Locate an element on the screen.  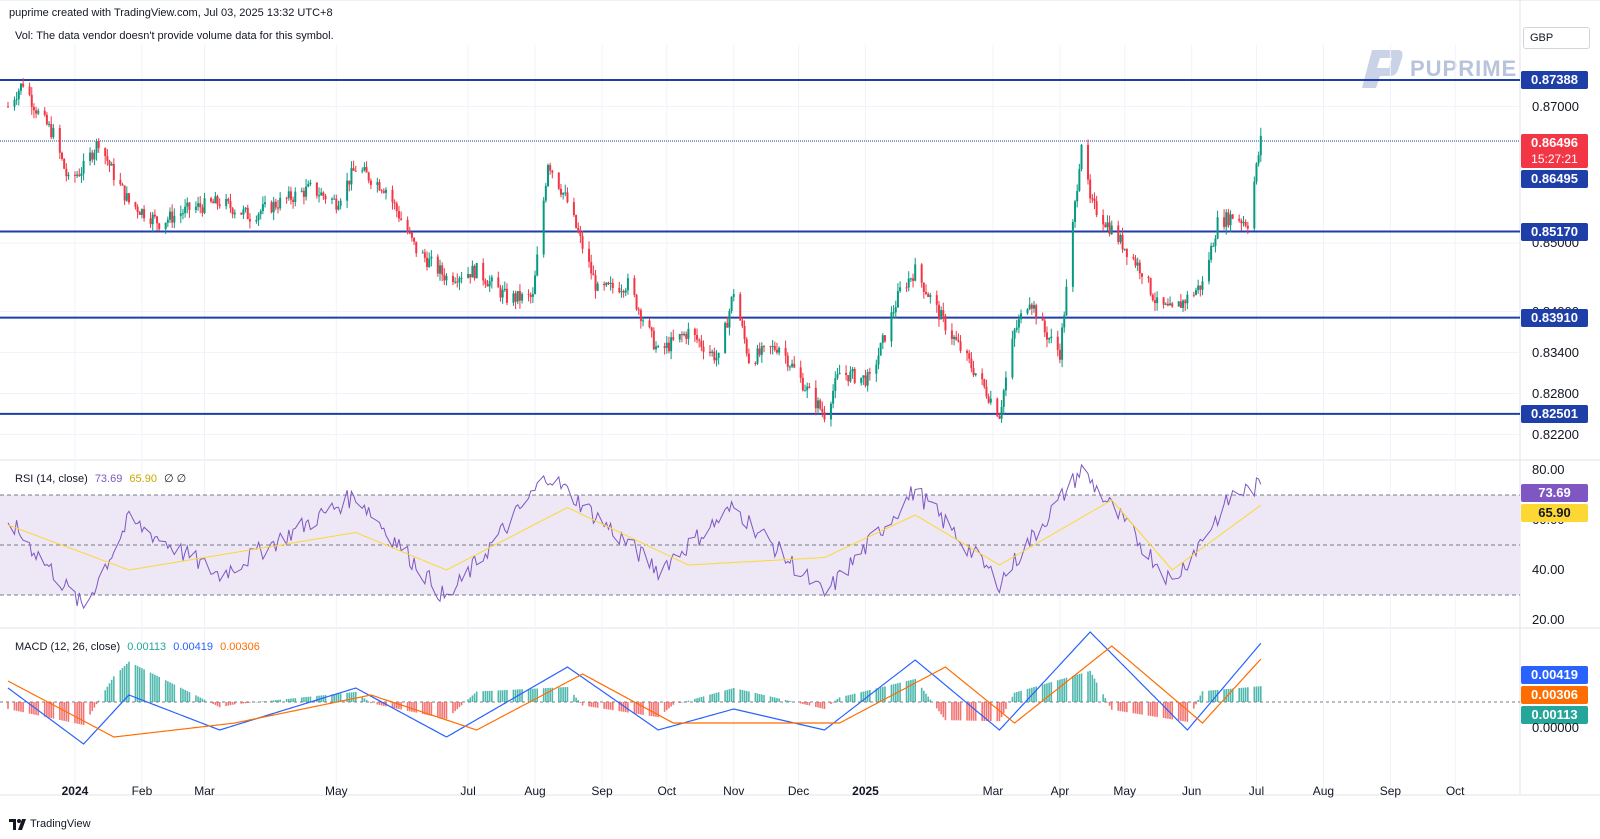
time-axis-label: Apr is located at coordinates (1060, 791).